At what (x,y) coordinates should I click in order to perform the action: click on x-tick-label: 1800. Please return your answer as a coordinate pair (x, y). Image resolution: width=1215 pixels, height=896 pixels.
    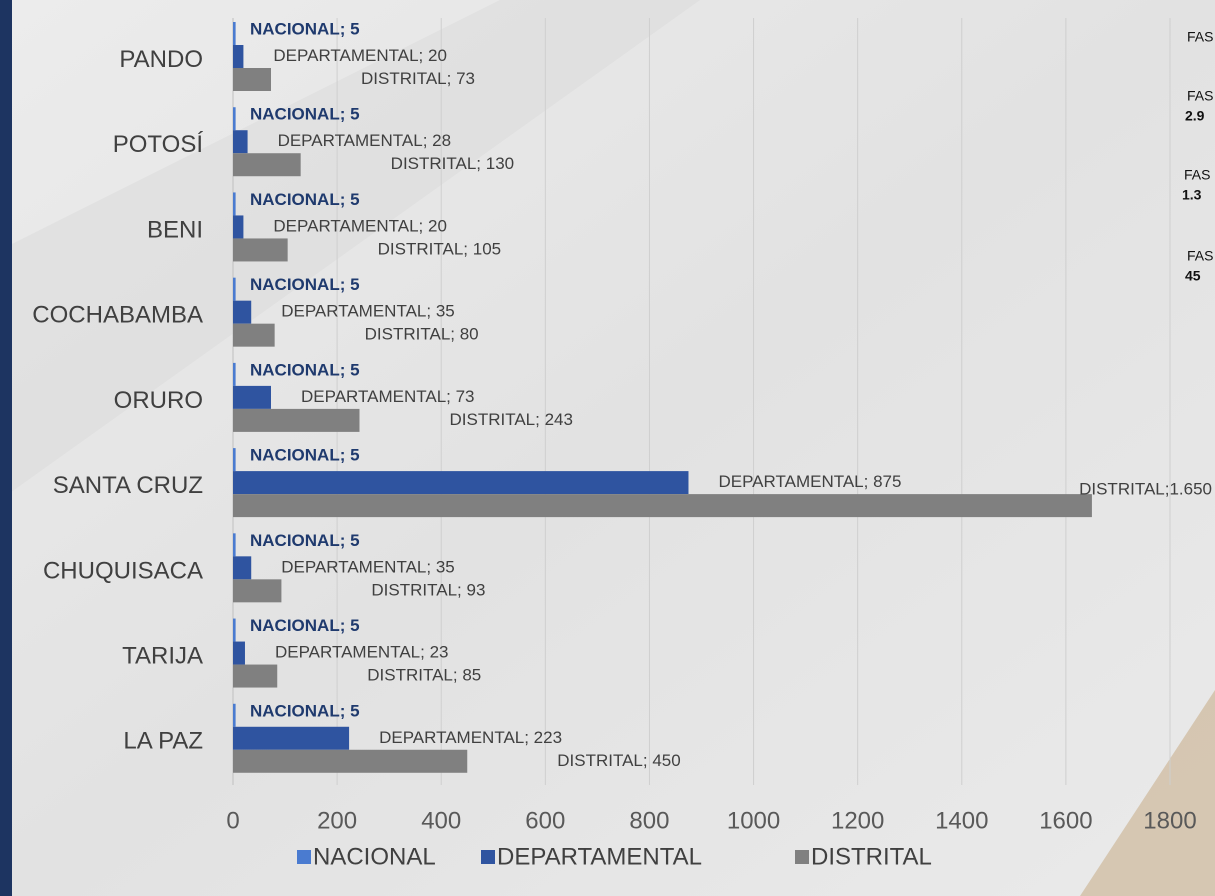
    Looking at the image, I should click on (1169, 820).